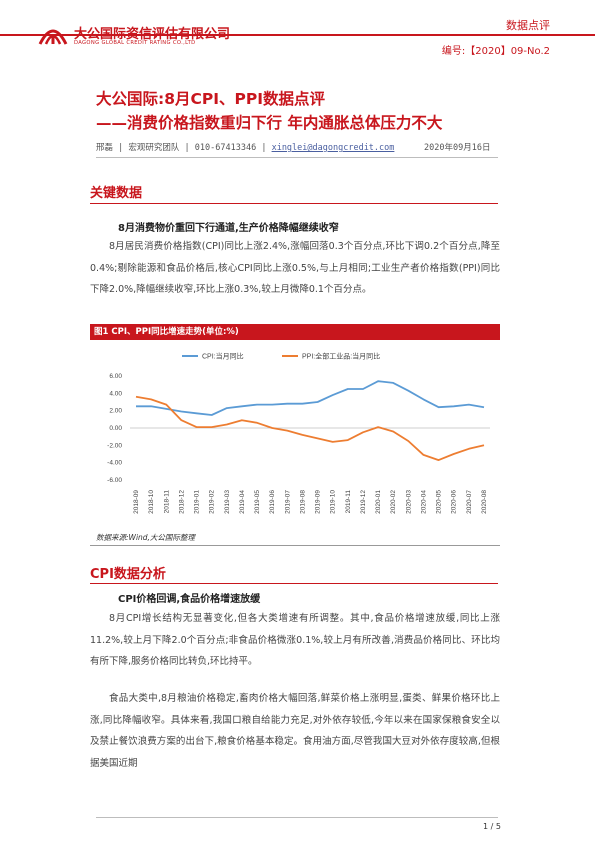 The width and height of the screenshot is (595, 842). Describe the element at coordinates (423, 502) in the screenshot. I see `x-tick-label: 2020-04` at that location.